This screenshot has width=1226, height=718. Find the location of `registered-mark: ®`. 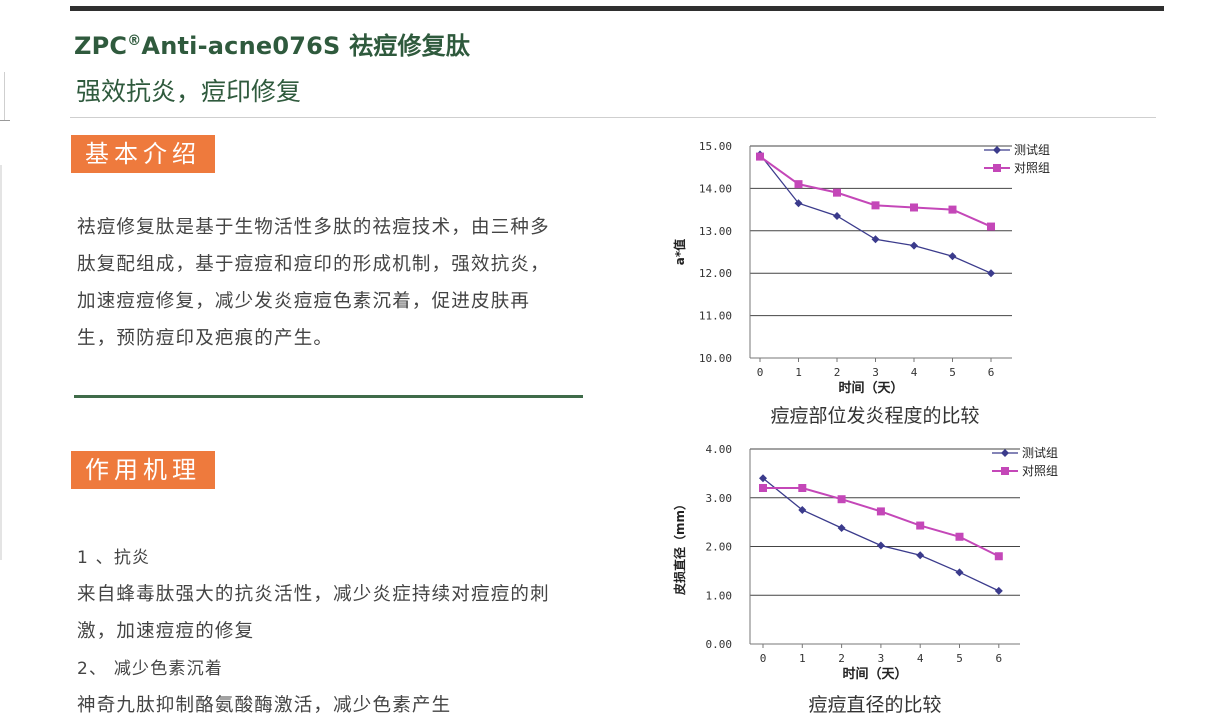

registered-mark: ® is located at coordinates (134, 41).